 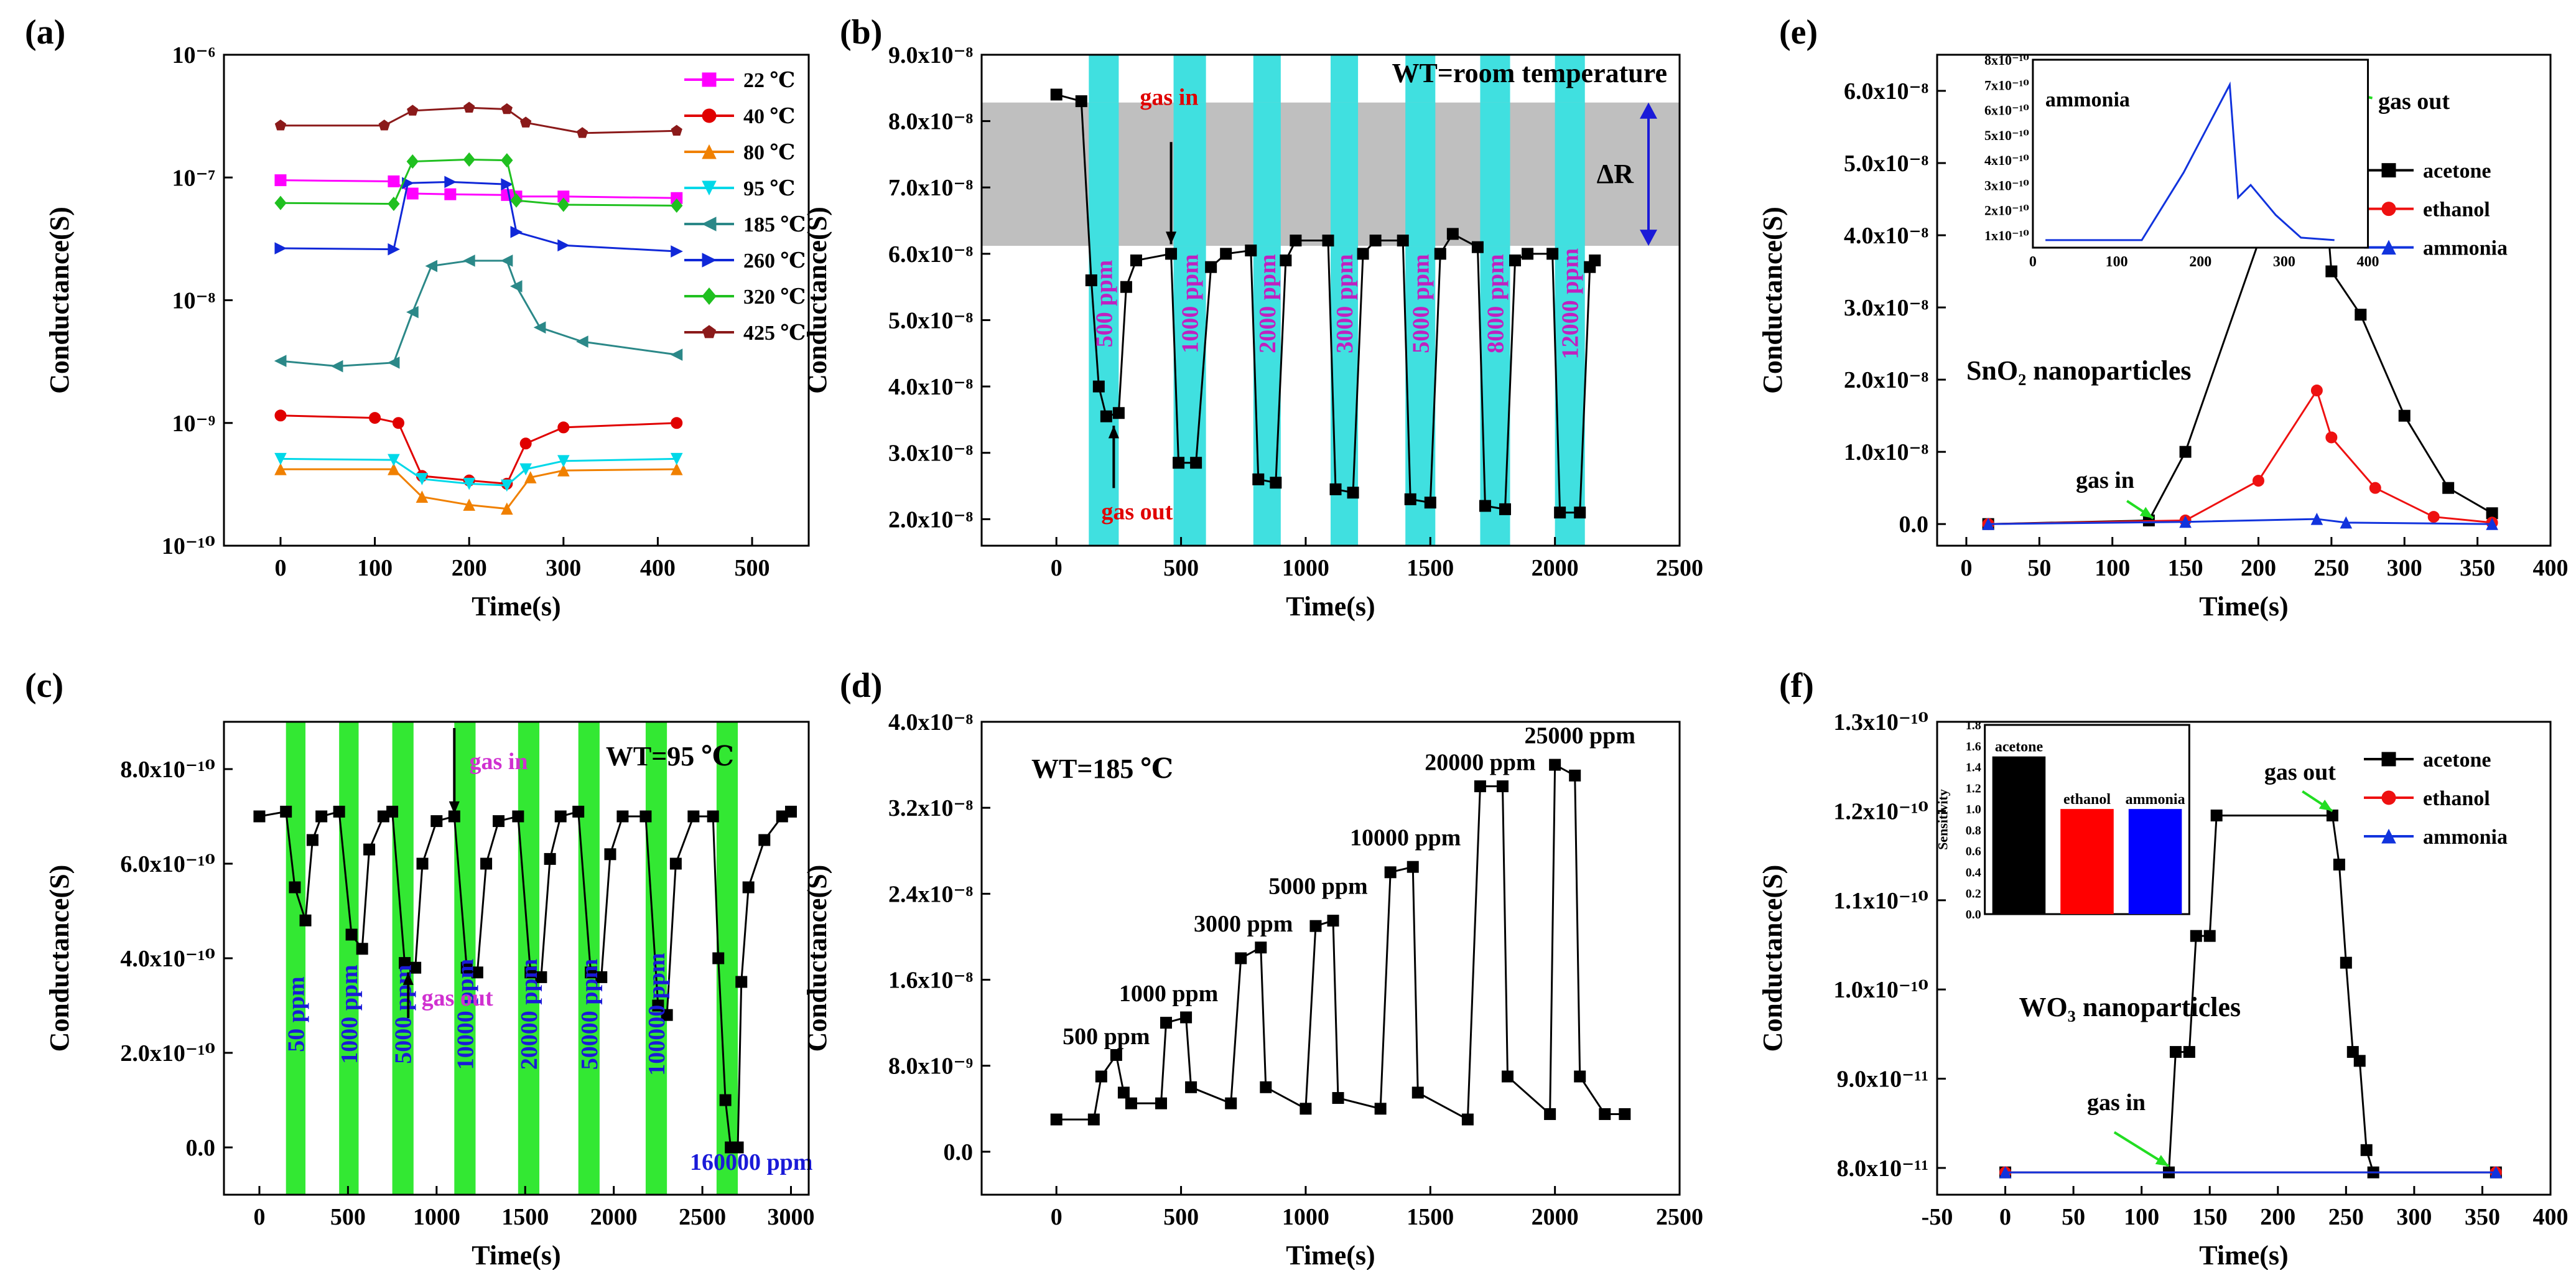 What do you see at coordinates (1405, 838) in the screenshot?
I see `concentration-label: 10000 ppm` at bounding box center [1405, 838].